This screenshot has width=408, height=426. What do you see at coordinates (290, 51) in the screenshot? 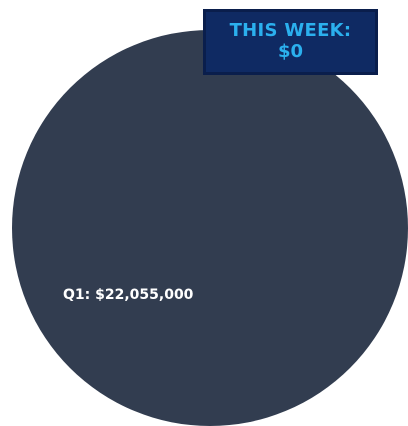
I see `this-week-value: $0` at bounding box center [290, 51].